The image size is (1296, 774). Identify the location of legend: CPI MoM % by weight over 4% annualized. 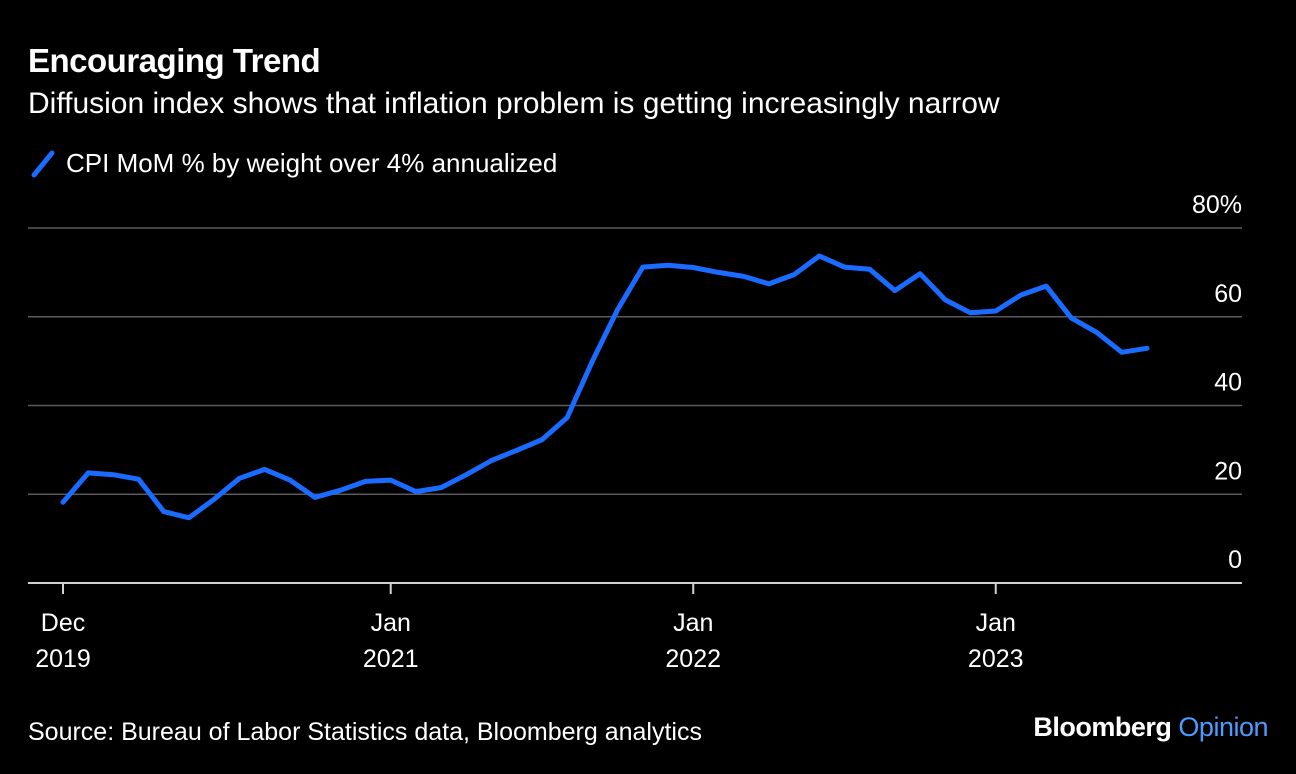
(293, 163).